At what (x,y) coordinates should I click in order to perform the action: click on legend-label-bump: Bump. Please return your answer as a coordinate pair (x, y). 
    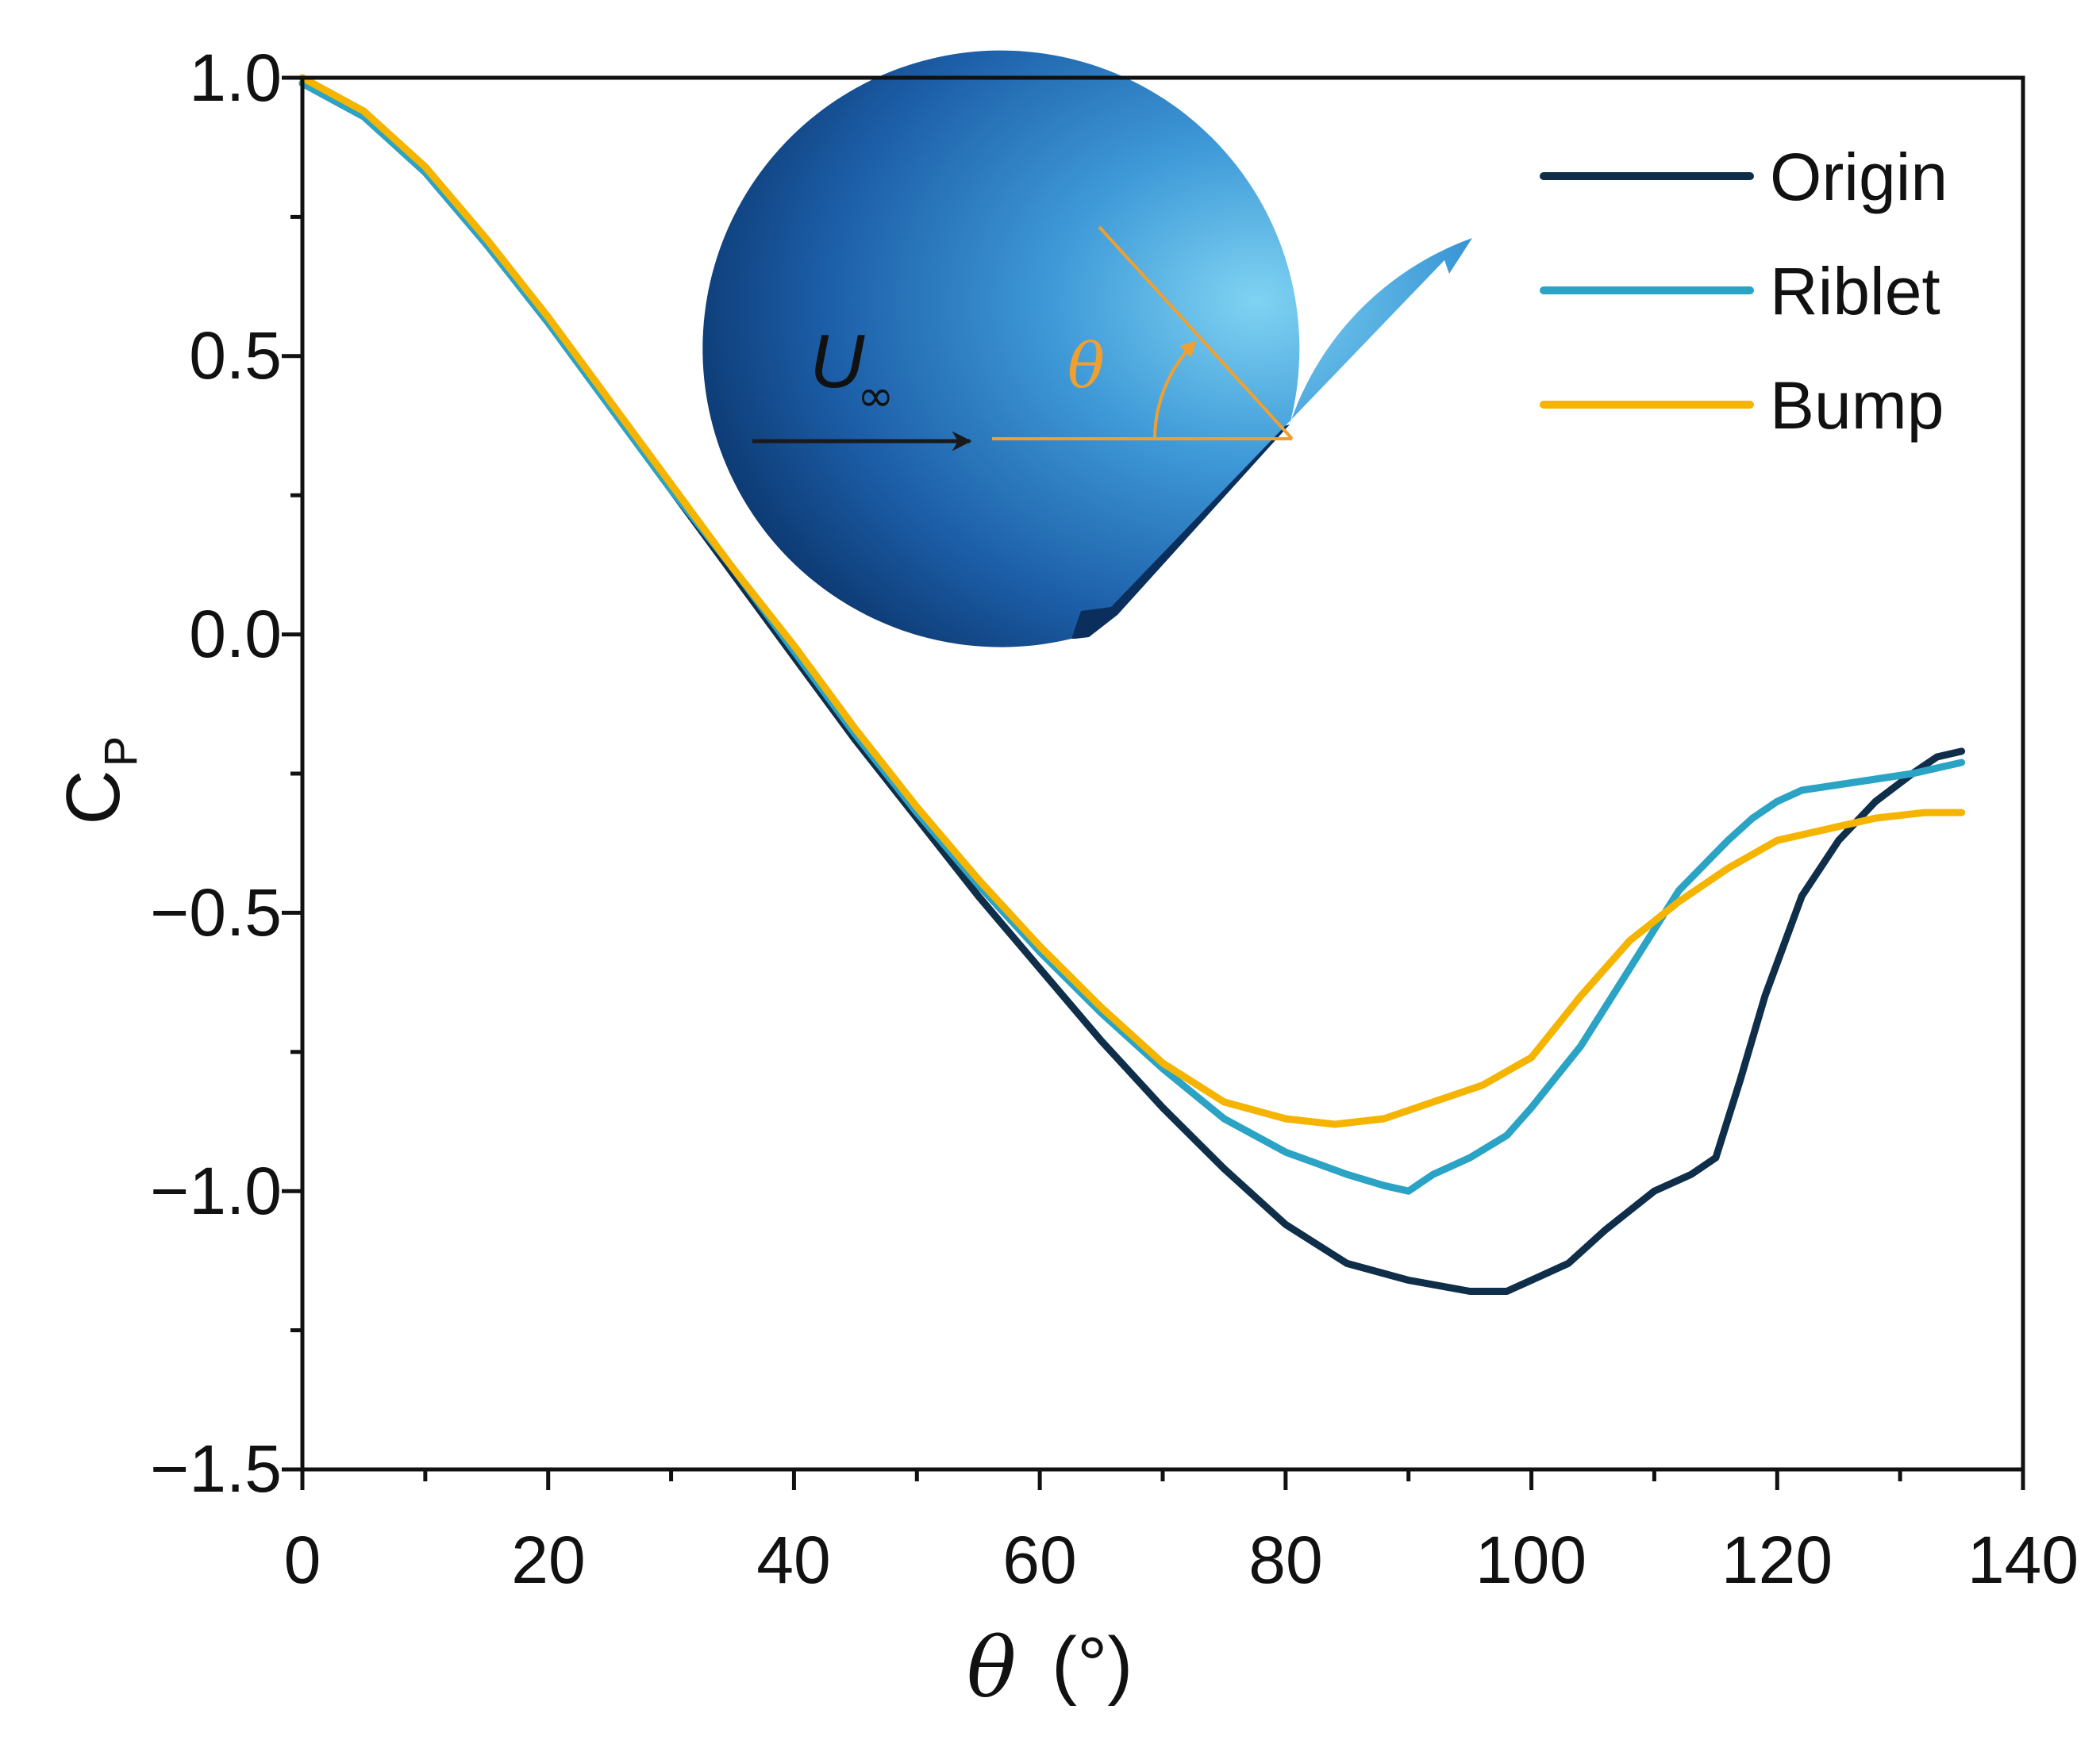
    Looking at the image, I should click on (1857, 405).